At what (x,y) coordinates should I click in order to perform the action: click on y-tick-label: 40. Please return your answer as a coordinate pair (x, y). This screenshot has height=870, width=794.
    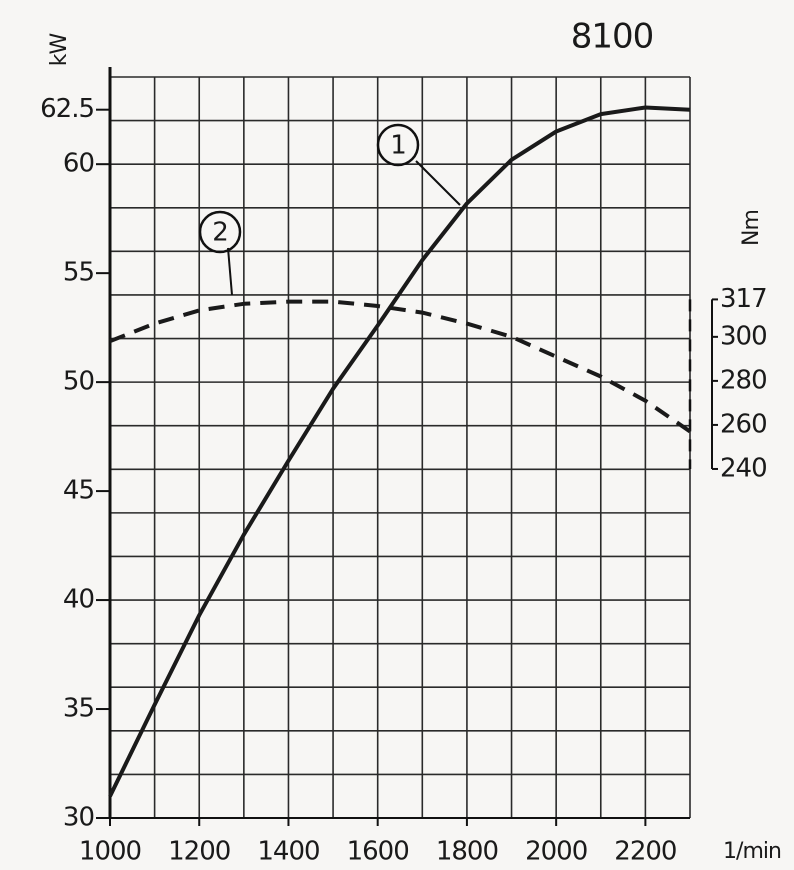
    Looking at the image, I should click on (78, 600).